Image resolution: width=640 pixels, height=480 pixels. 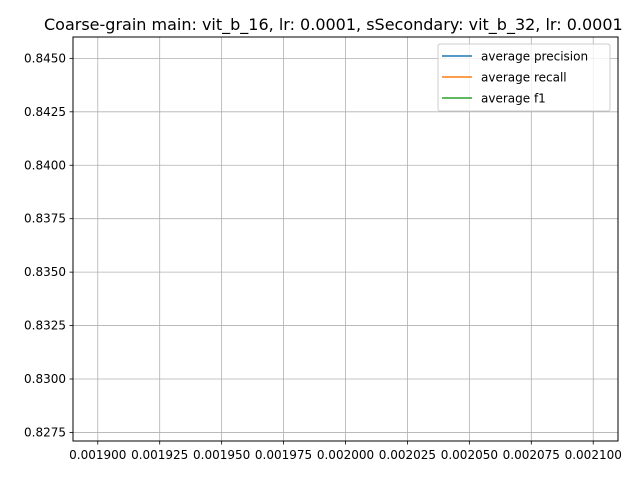 I want to click on y-tick-label: 0.8325, so click(x=45, y=326).